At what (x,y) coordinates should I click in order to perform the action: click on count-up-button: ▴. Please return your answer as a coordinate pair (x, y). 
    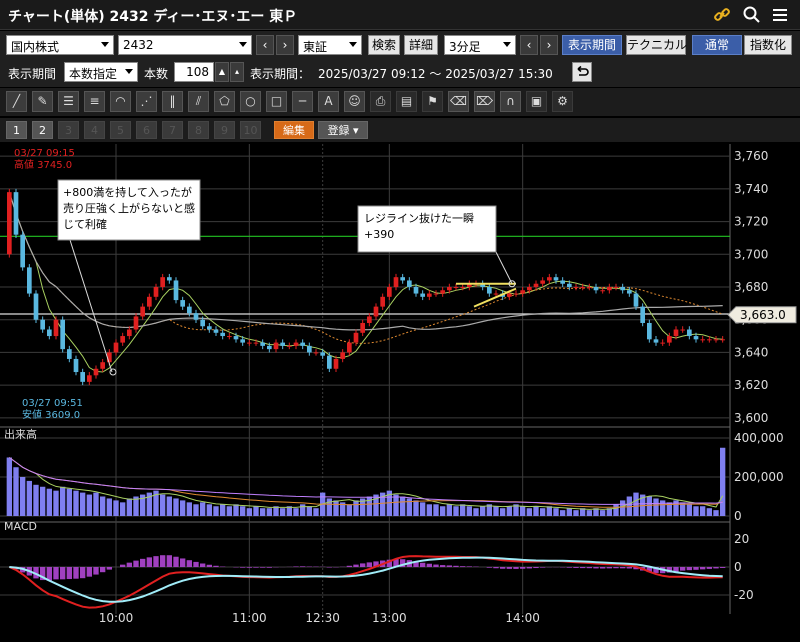
    Looking at the image, I should click on (237, 72).